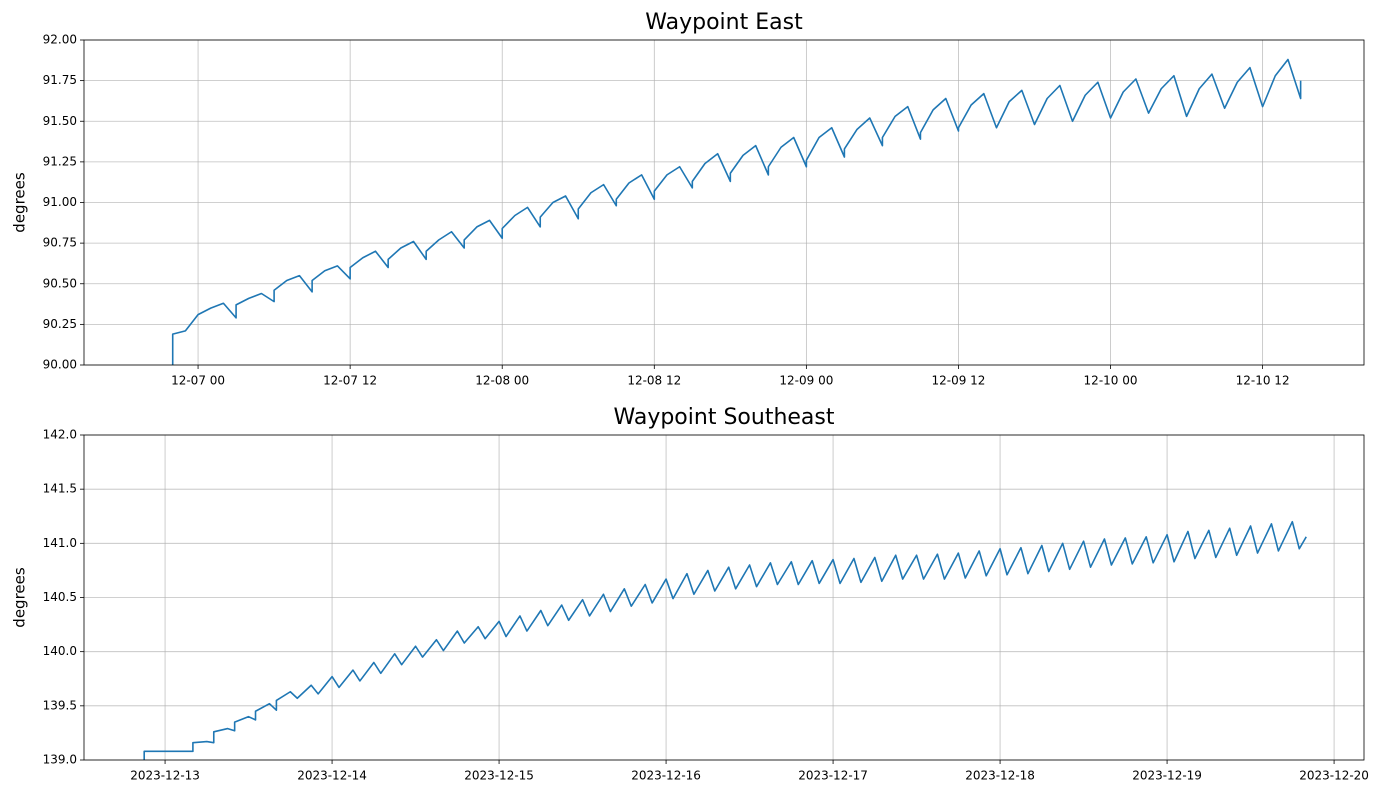 This screenshot has height=794, width=1385. I want to click on x-tick-label: 12-07 12, so click(350, 381).